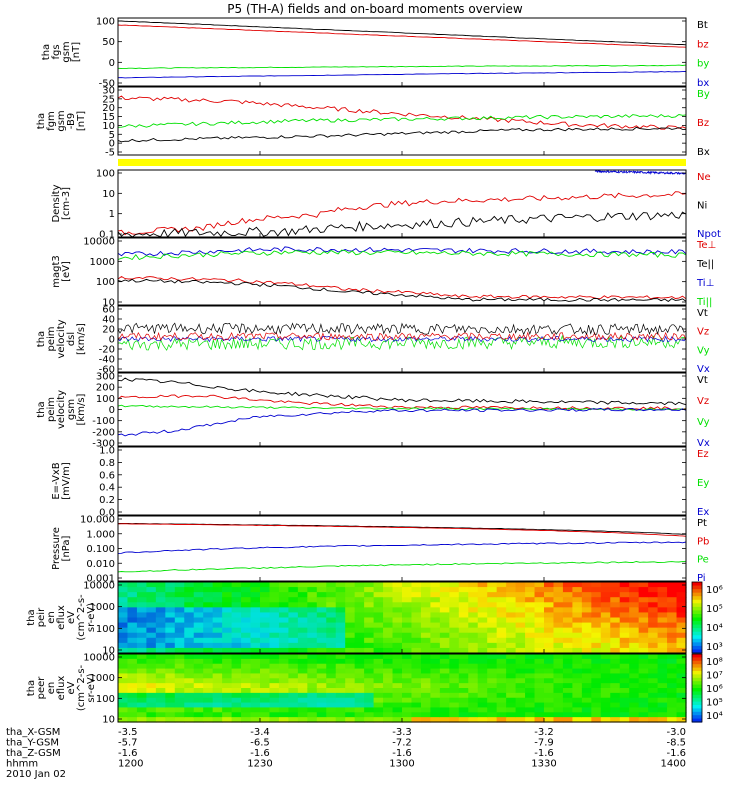 The image size is (750, 800). Describe the element at coordinates (703, 401) in the screenshot. I see `legend-vz: Vz` at that location.